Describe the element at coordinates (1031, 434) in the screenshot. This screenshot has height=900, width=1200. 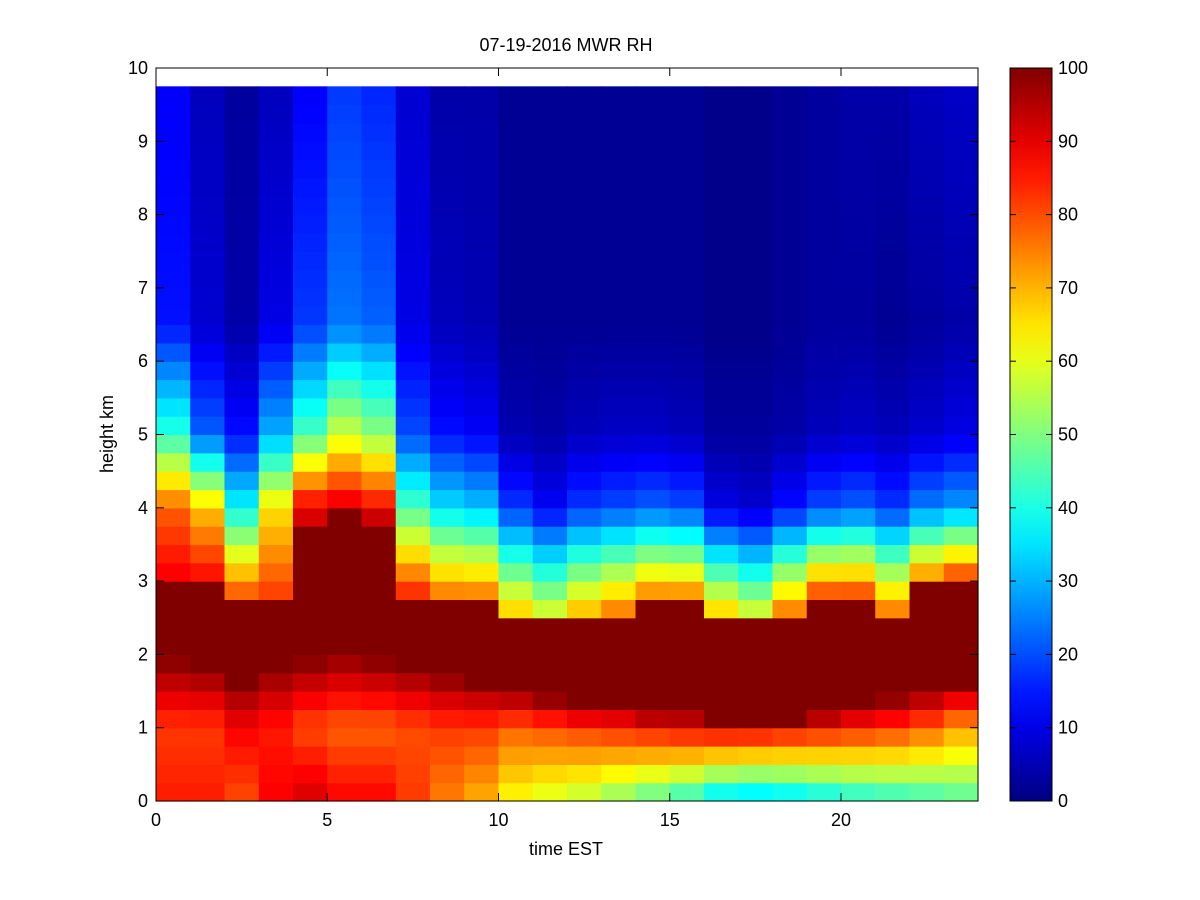
I see `colorbar` at that location.